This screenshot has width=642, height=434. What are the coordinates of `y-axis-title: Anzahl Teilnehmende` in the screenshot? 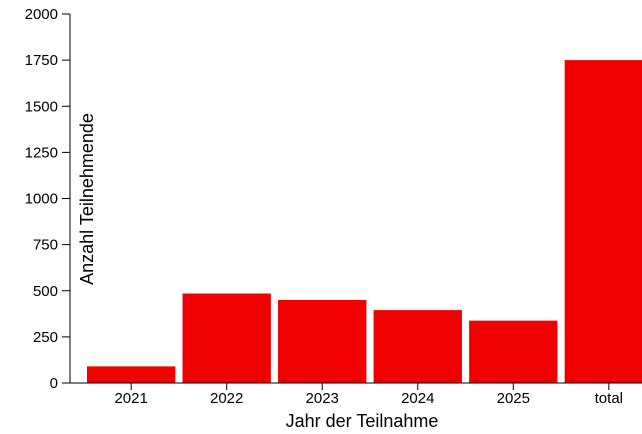 It's located at (87, 199).